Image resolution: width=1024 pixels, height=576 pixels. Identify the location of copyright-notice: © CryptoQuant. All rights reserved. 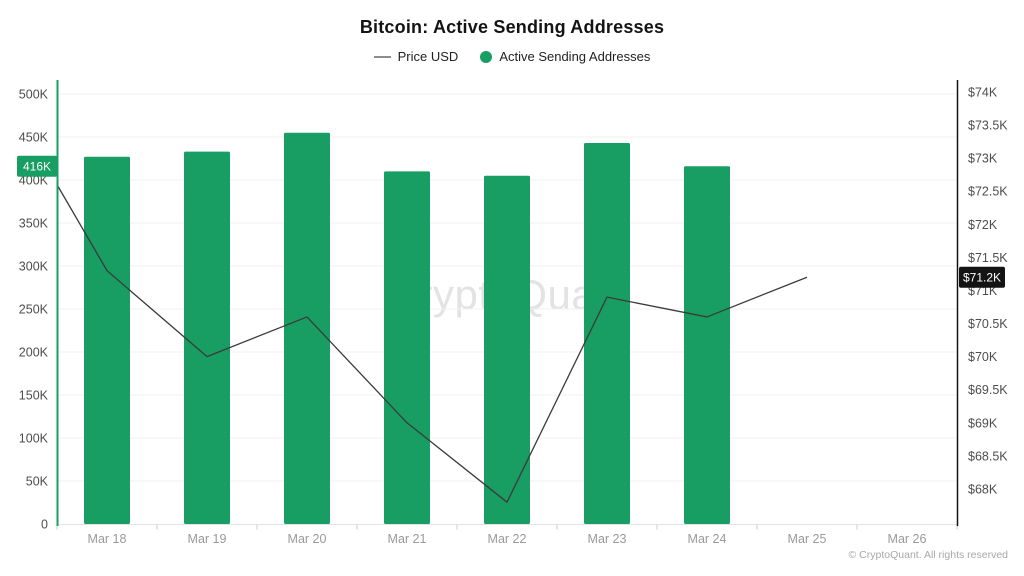
(928, 555).